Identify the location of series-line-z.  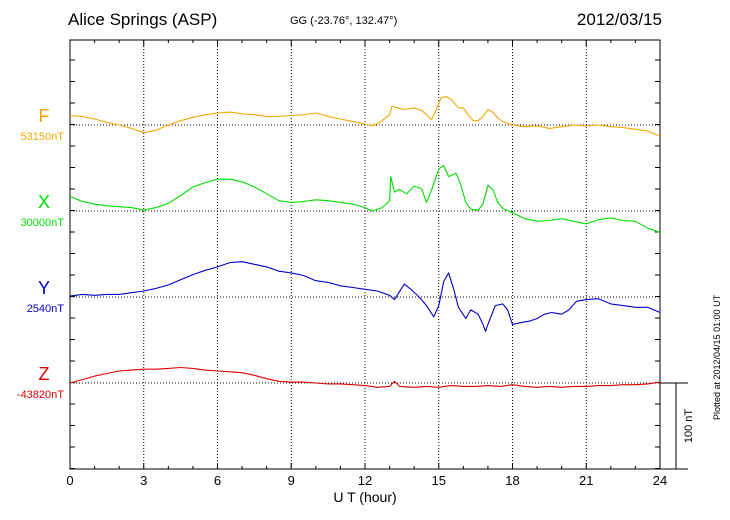
(365, 377).